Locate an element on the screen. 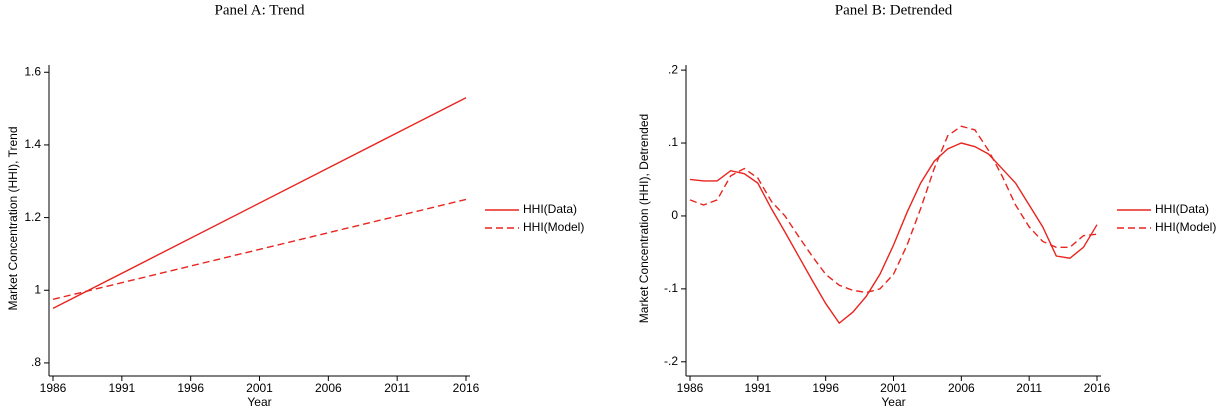 The image size is (1229, 415). y-tick-label: .1 is located at coordinates (673, 142).